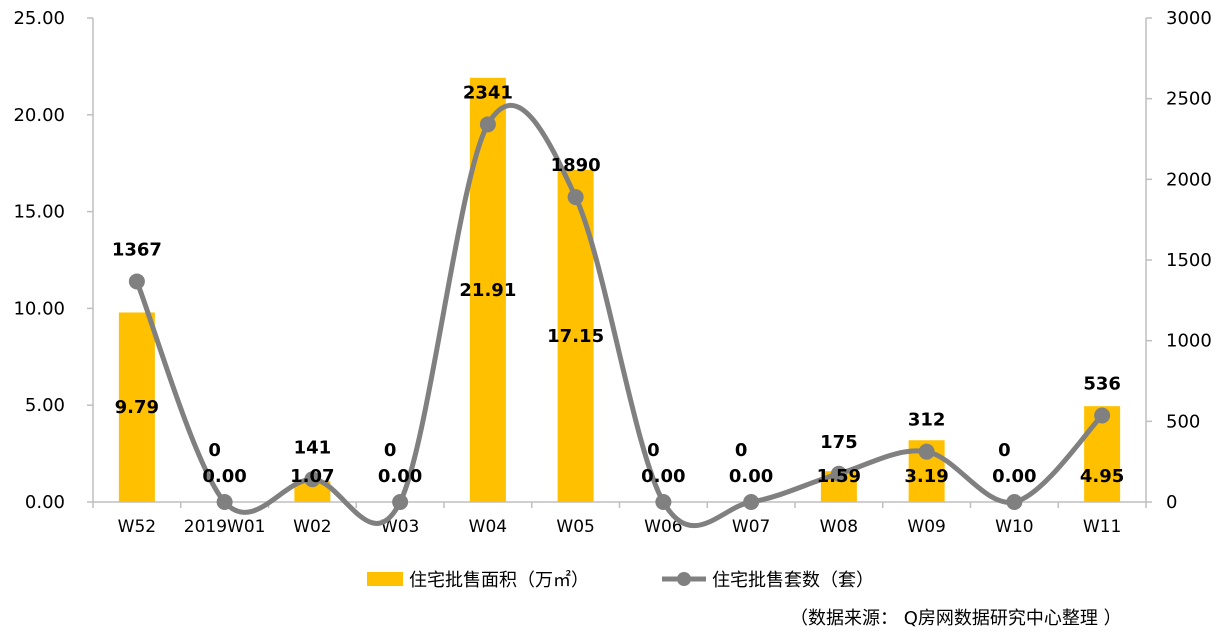  What do you see at coordinates (1189, 179) in the screenshot?
I see `y-right-tick-label: 2000` at bounding box center [1189, 179].